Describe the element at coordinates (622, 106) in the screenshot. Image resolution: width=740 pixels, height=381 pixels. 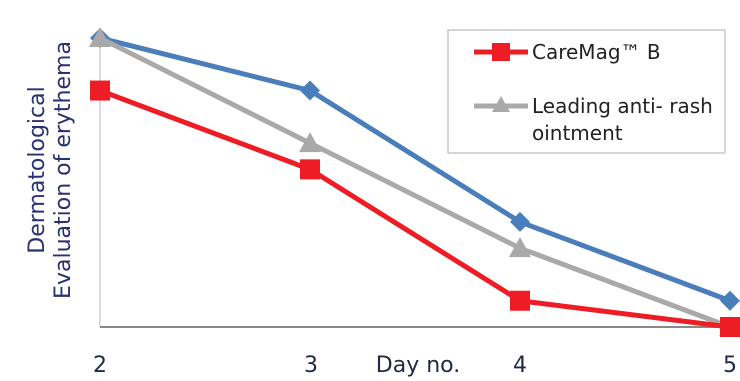
I see `legend-label-leading-line-1: Leading anti- rash` at that location.